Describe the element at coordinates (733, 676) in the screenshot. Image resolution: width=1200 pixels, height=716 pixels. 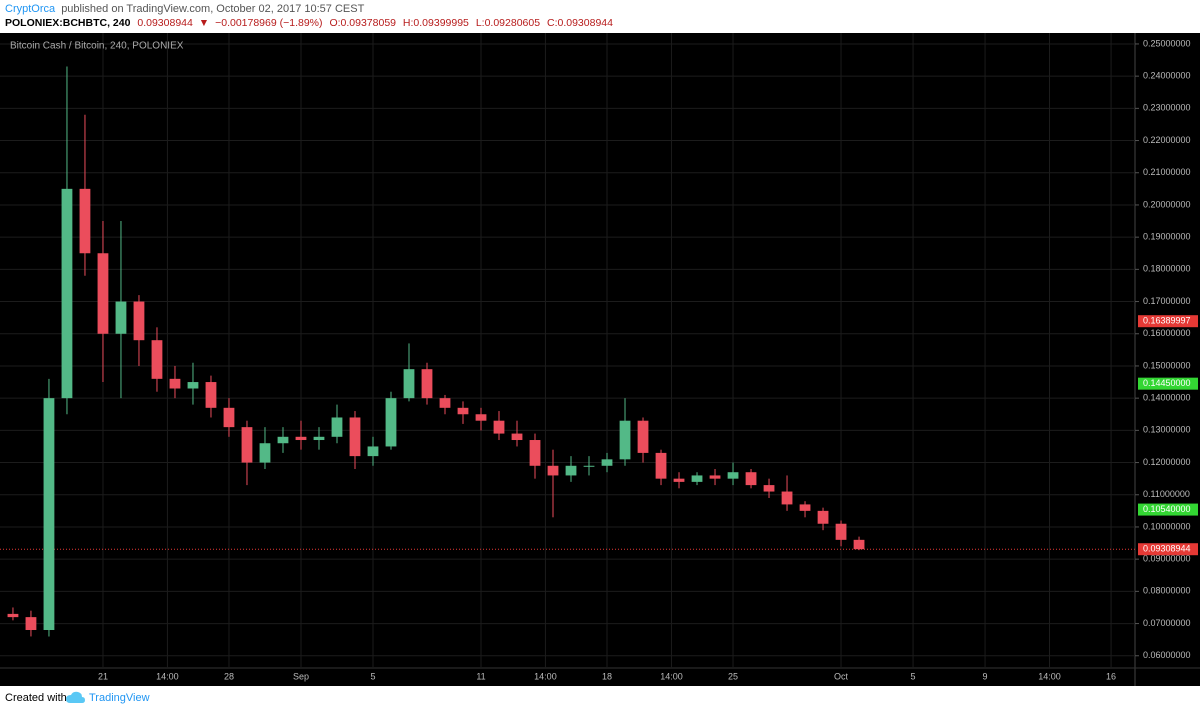
I see `x-tick-label: 25` at that location.